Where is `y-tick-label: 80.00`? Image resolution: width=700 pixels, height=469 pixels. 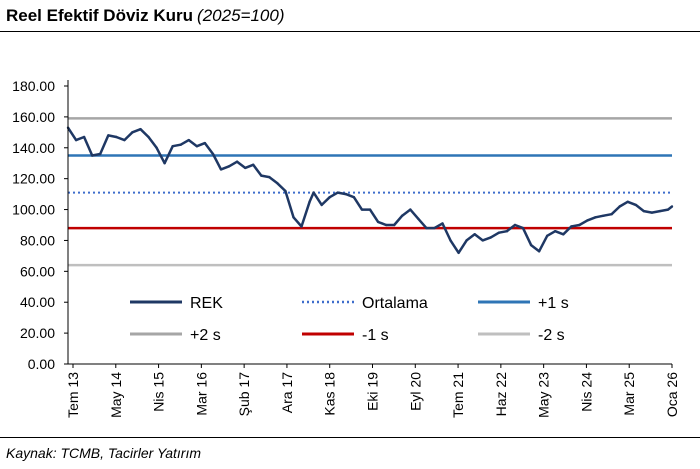 y-tick-label: 80.00 is located at coordinates (37, 240).